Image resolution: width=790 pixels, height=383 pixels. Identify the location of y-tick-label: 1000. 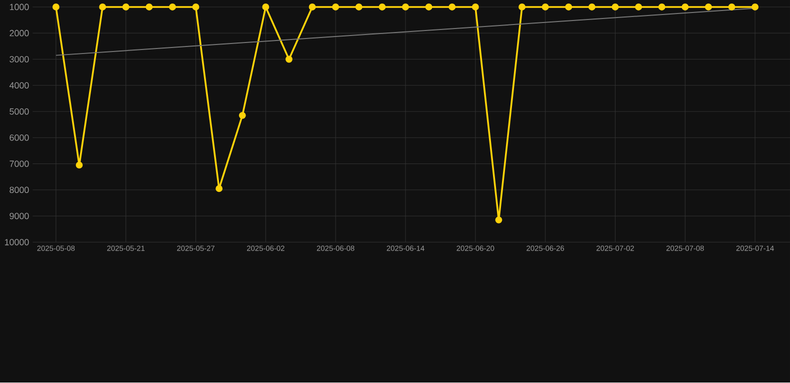
(19, 7).